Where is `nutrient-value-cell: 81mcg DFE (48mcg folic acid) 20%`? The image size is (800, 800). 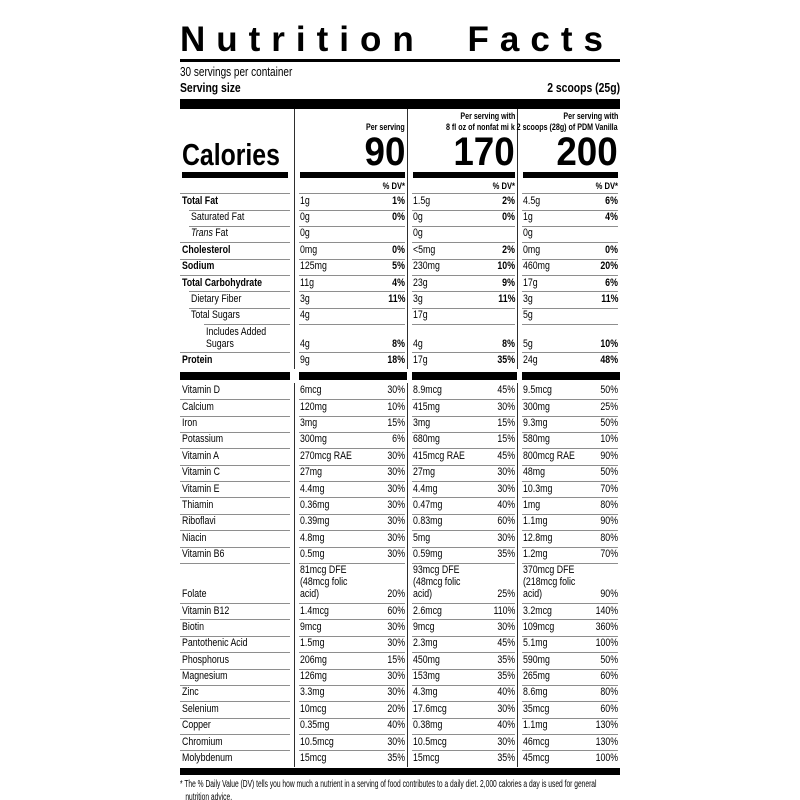
nutrient-value-cell: 81mcg DFE (48mcg folic acid) 20% is located at coordinates (350, 583).